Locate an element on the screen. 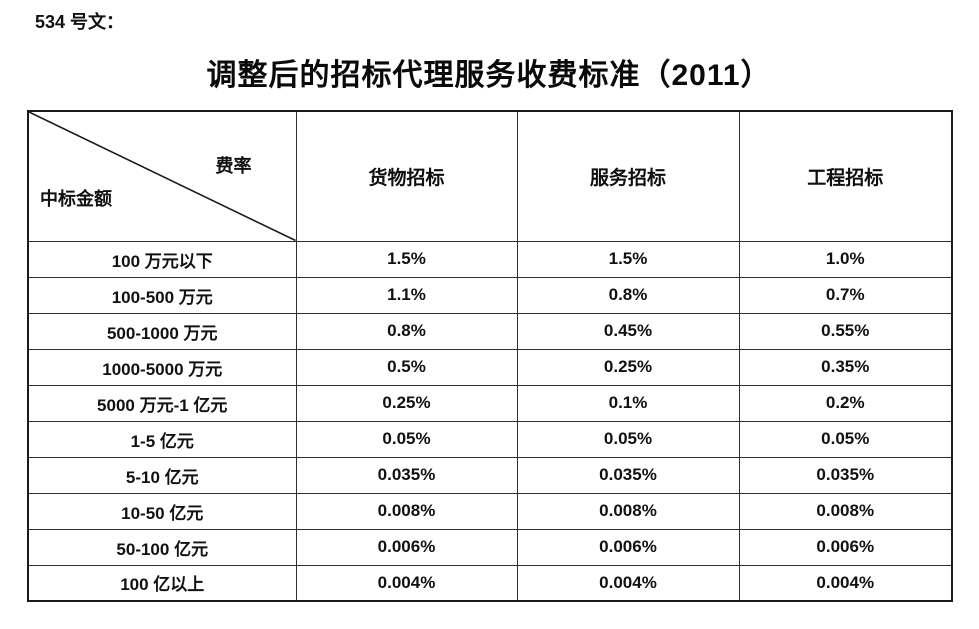 This screenshot has width=979, height=629. engineering-rate-cell: 0.55% is located at coordinates (845, 331).